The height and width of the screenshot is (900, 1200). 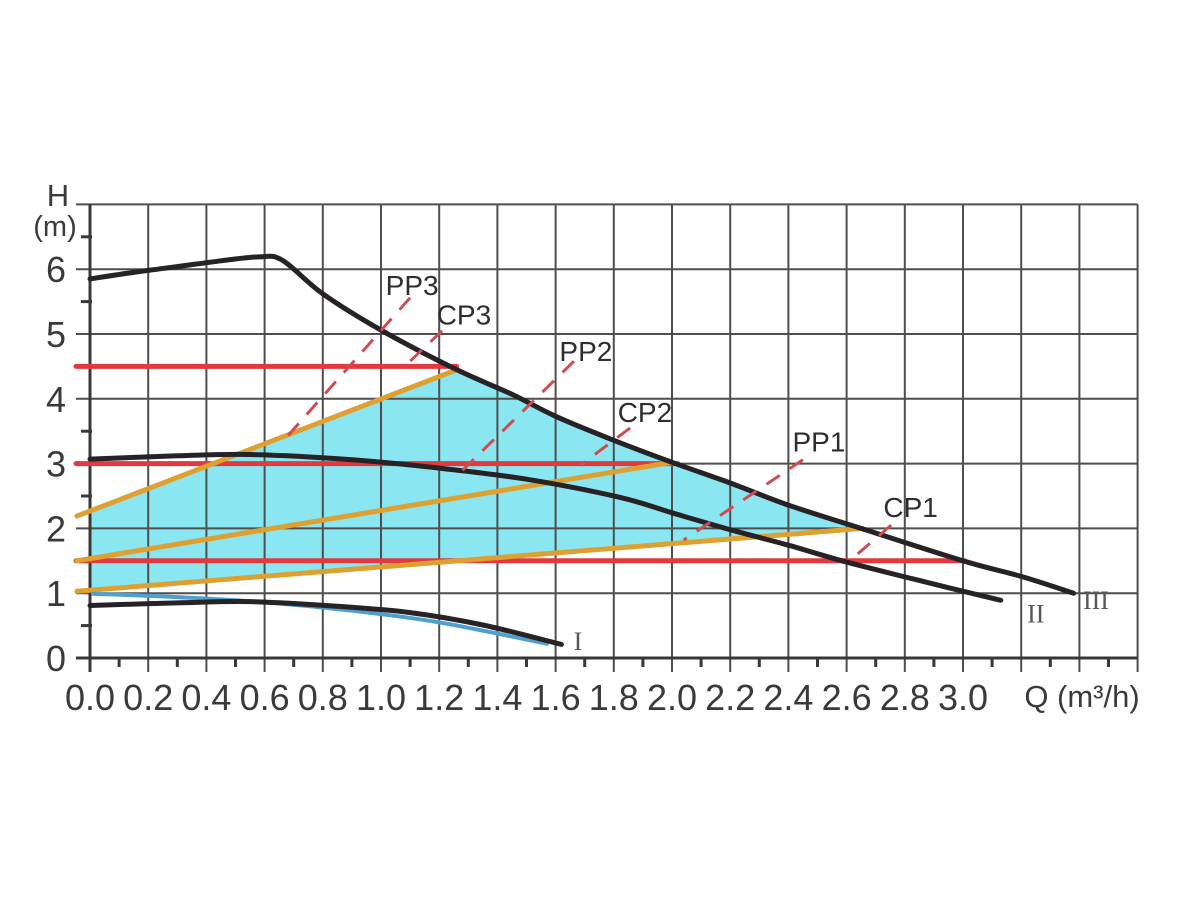 What do you see at coordinates (1082, 696) in the screenshot?
I see `x-axis-title: Q (m³/h)` at bounding box center [1082, 696].